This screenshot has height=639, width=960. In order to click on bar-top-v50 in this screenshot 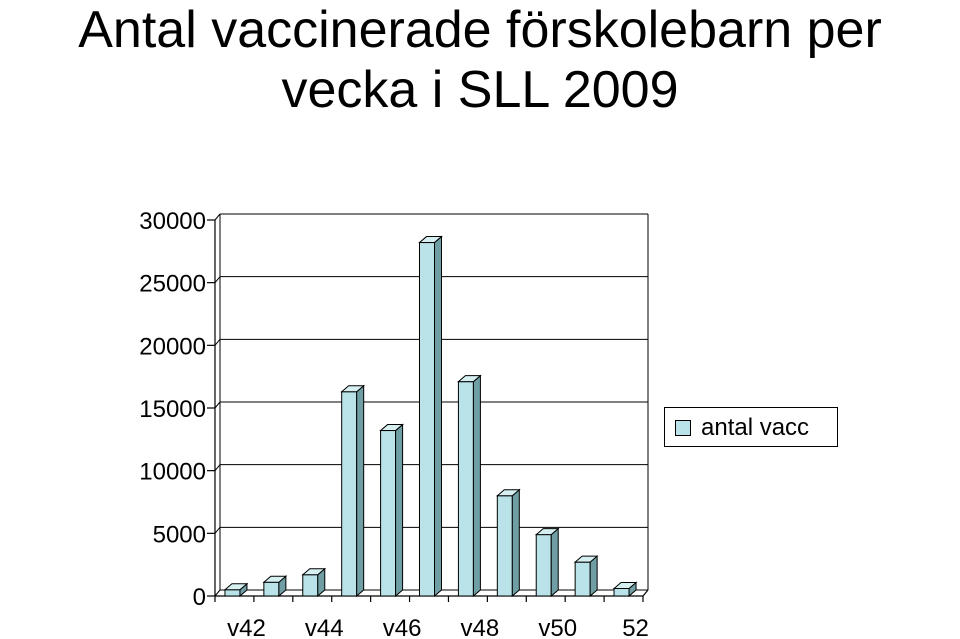, I will do `click(547, 532)`.